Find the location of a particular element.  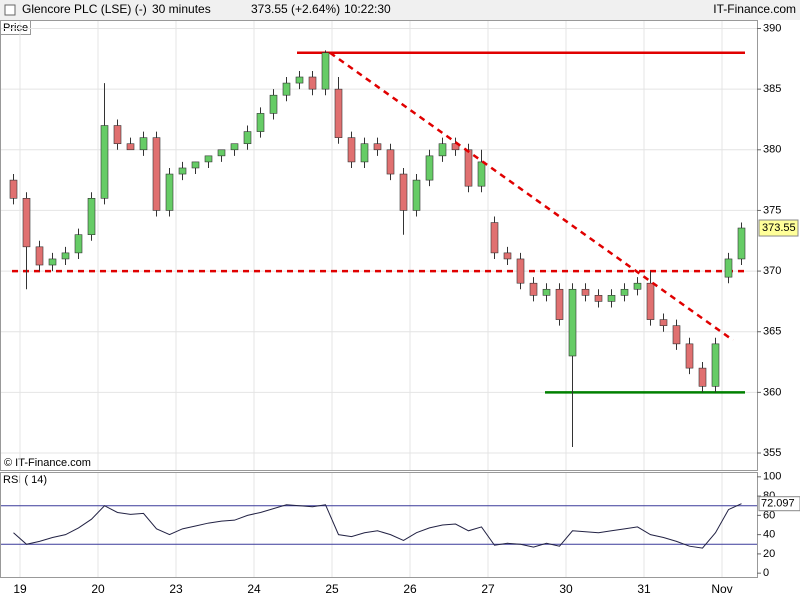

y-tick-label: 60 is located at coordinates (769, 515).